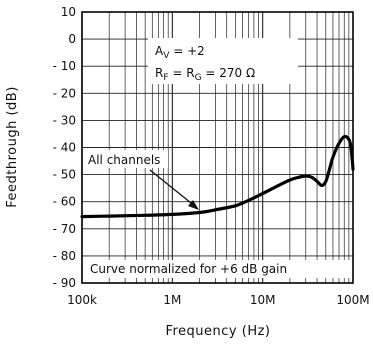 The height and width of the screenshot is (344, 373). What do you see at coordinates (263, 300) in the screenshot?
I see `x-tick-label: 10M` at bounding box center [263, 300].